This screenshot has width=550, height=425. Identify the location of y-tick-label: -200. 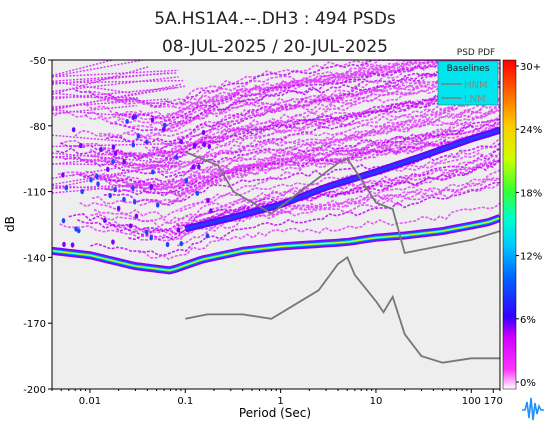
(34, 390).